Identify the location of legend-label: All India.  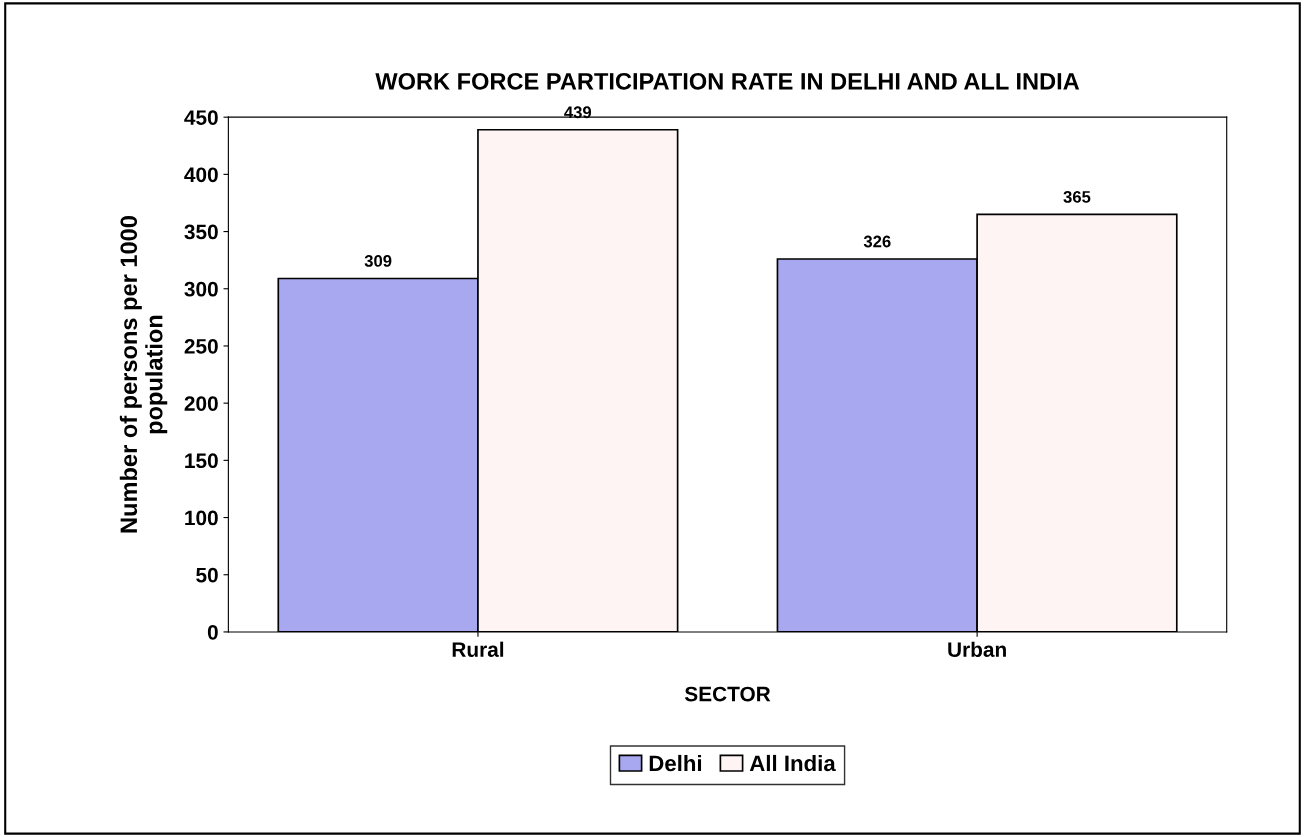
(792, 763).